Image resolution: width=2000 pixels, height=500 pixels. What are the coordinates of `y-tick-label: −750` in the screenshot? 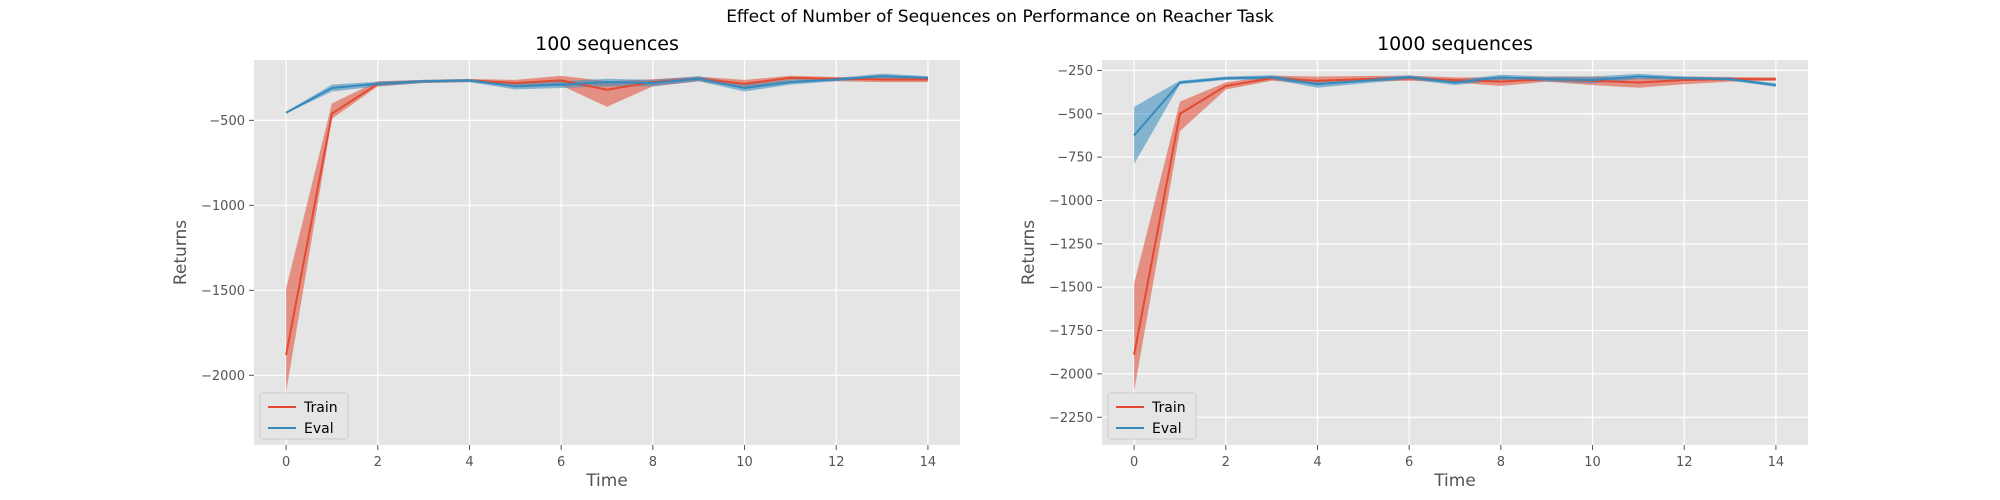 It's located at (1075, 158).